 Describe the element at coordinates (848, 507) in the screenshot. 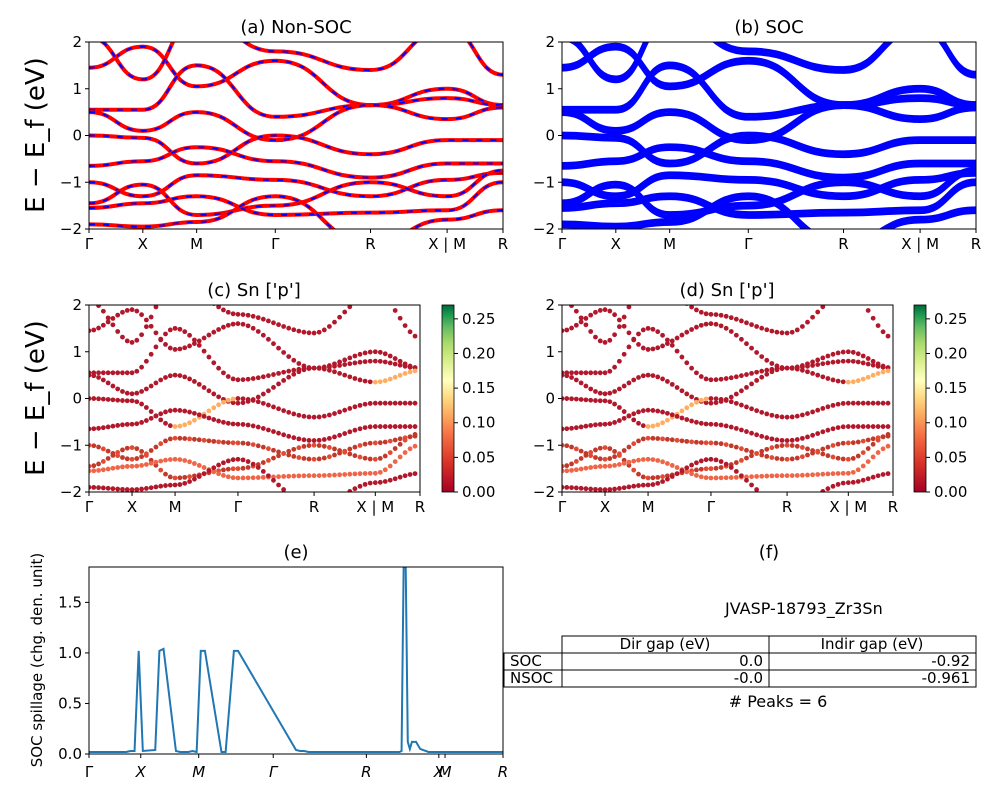

I see `panel-d-xtick-label: X | M` at that location.